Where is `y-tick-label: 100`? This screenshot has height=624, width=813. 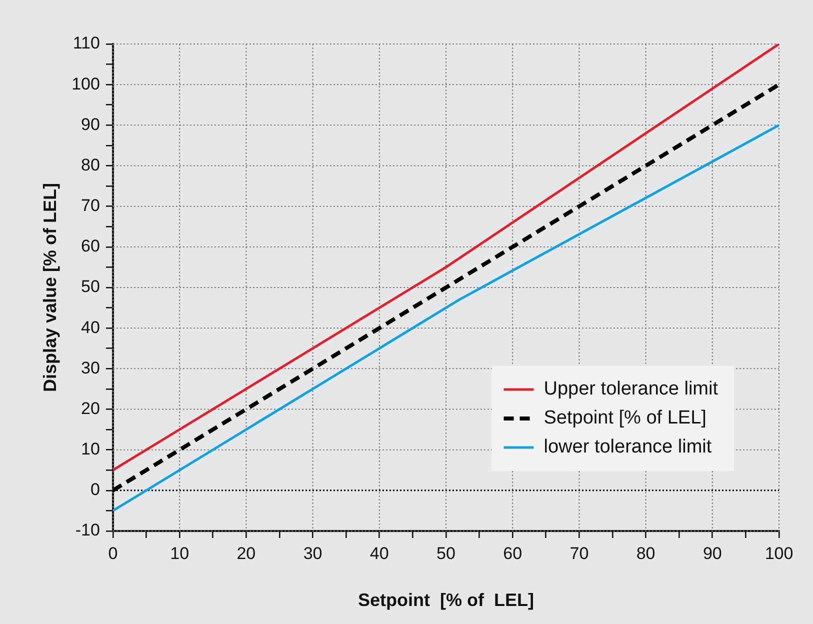
y-tick-label: 100 is located at coordinates (86, 84).